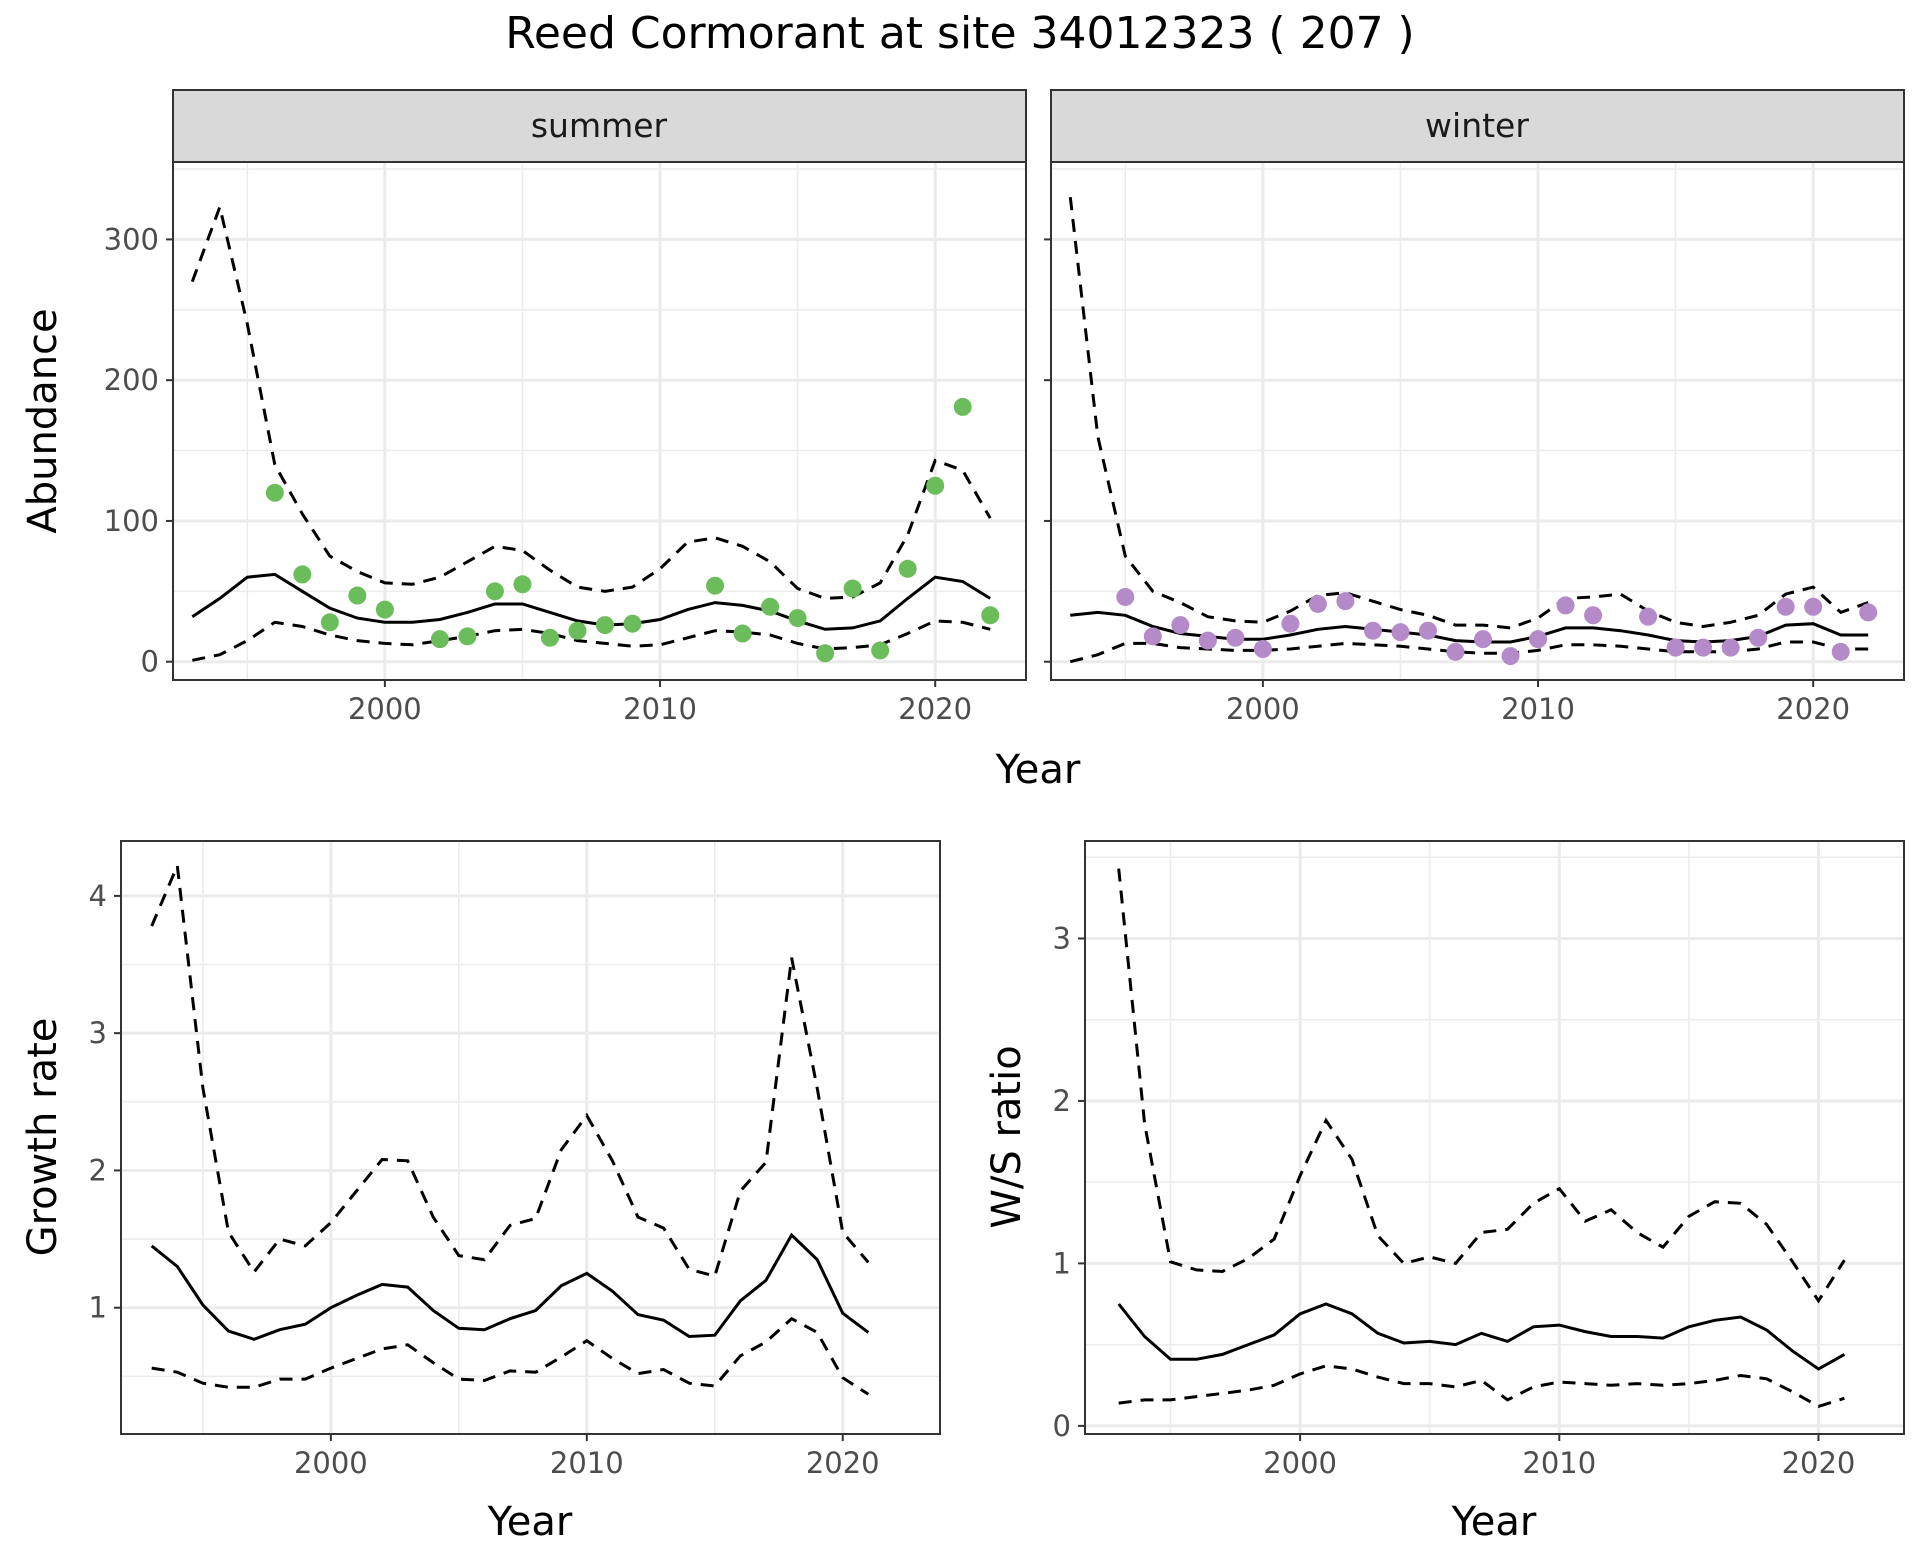 Image resolution: width=1920 pixels, height=1560 pixels. Describe the element at coordinates (131, 239) in the screenshot. I see `summer-y-tick-label: 300` at that location.